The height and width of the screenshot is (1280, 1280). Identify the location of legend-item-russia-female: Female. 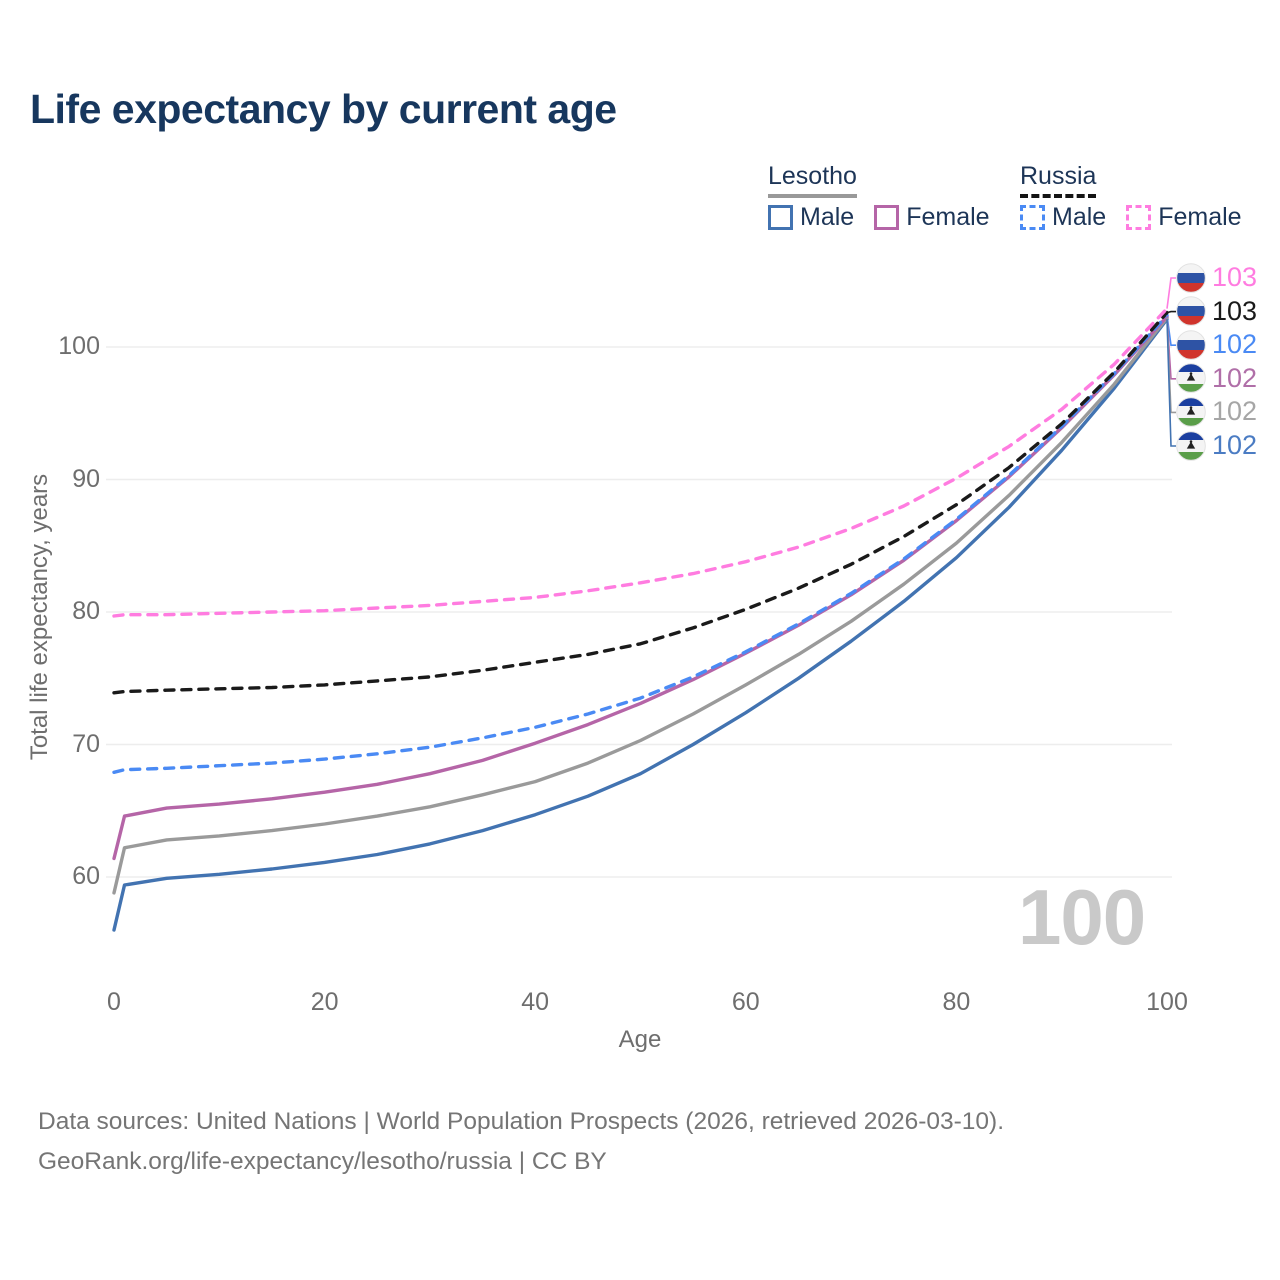
(1184, 217).